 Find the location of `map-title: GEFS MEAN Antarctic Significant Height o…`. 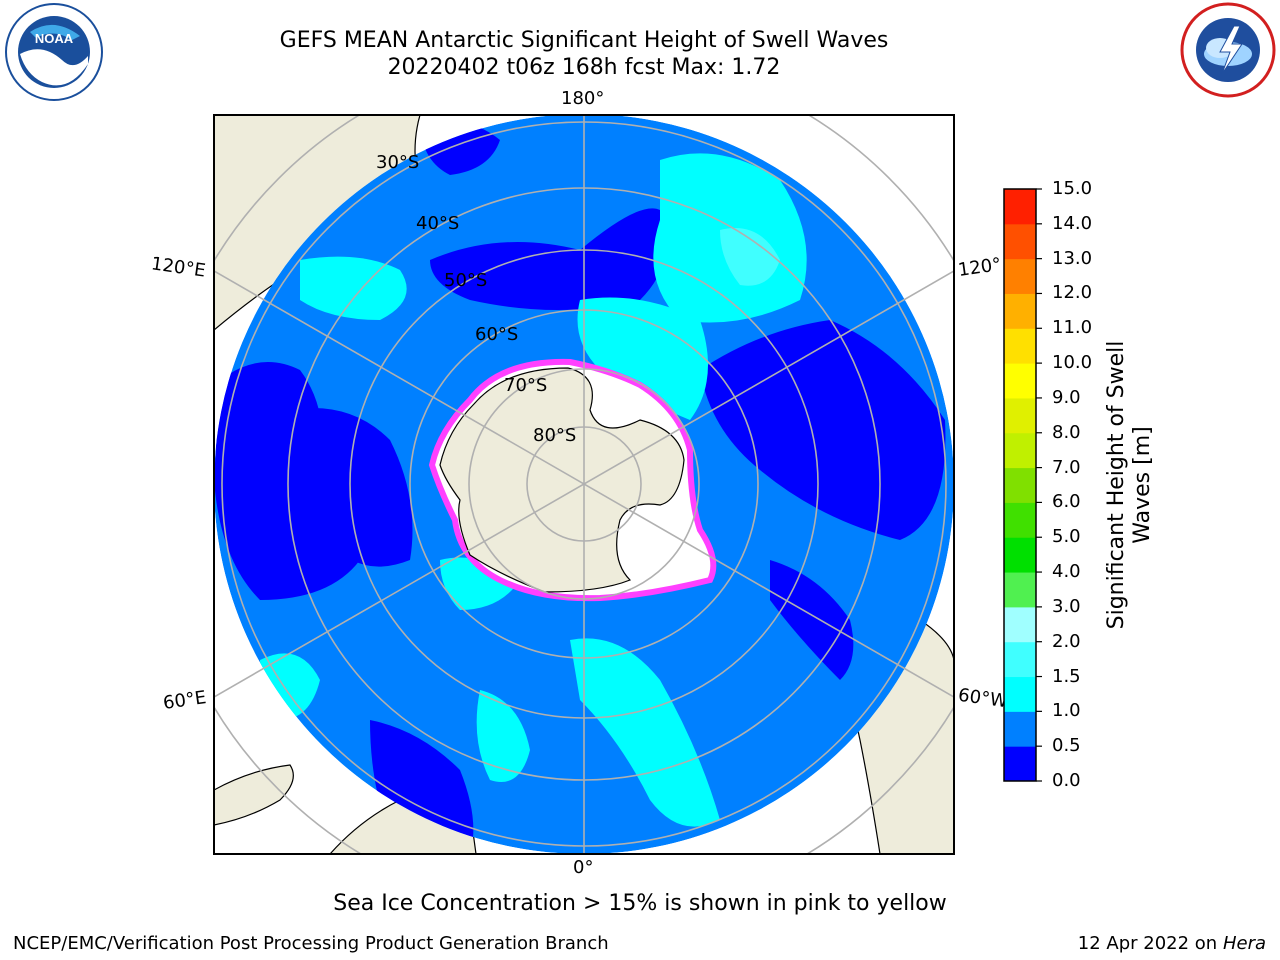

map-title: GEFS MEAN Antarctic Significant Height o… is located at coordinates (584, 40).